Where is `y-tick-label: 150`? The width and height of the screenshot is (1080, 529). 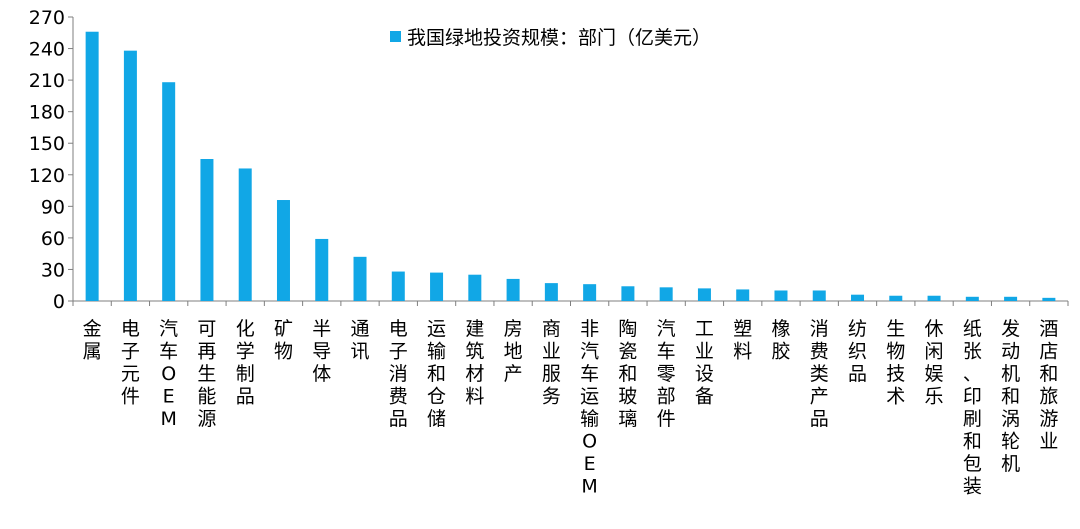 y-tick-label: 150 is located at coordinates (47, 144).